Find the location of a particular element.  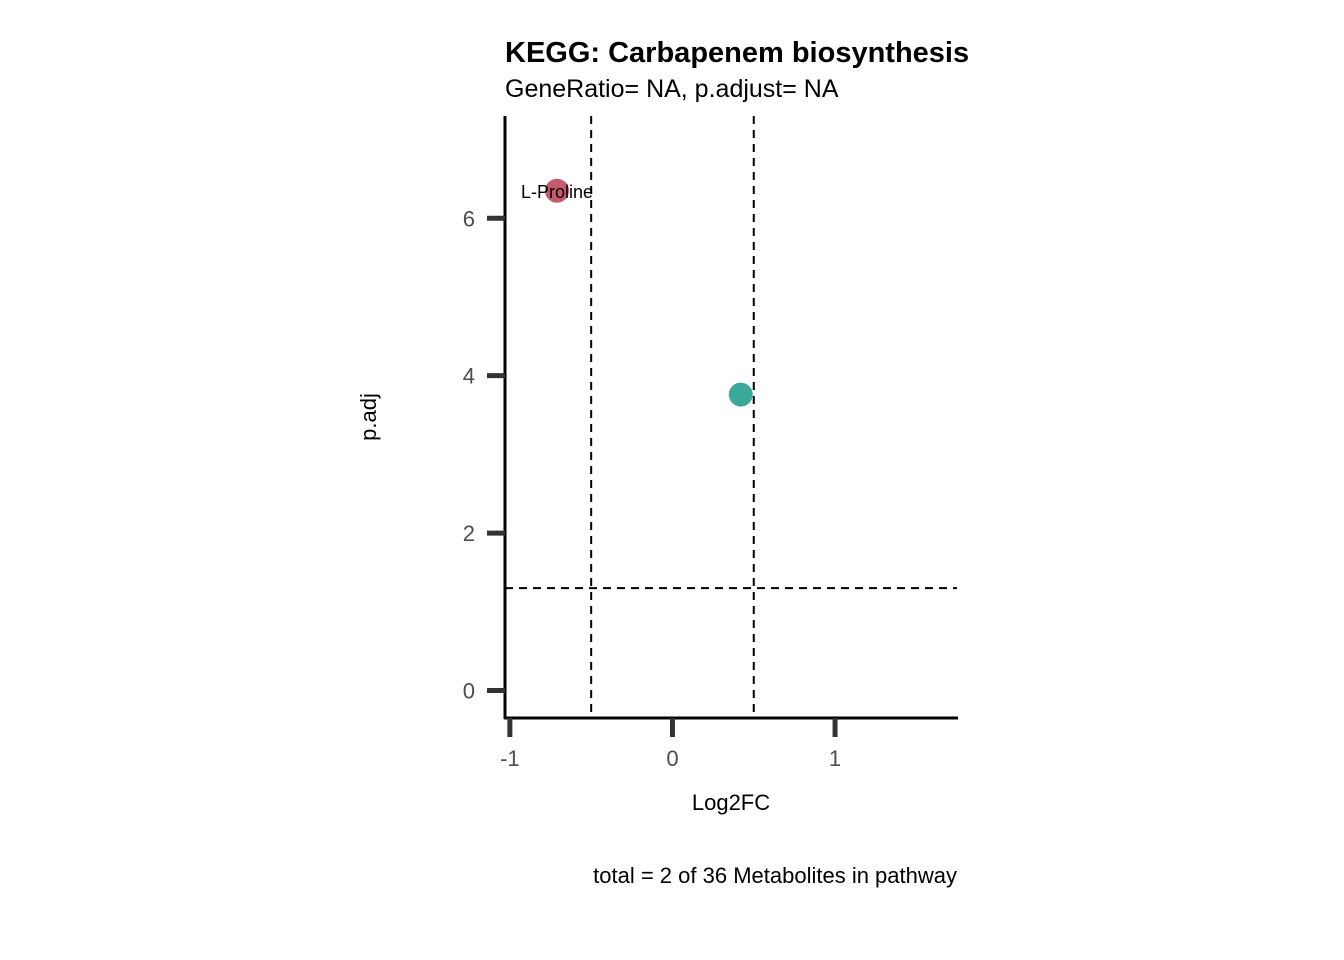

x-axis-label: Log2FC is located at coordinates (731, 802).